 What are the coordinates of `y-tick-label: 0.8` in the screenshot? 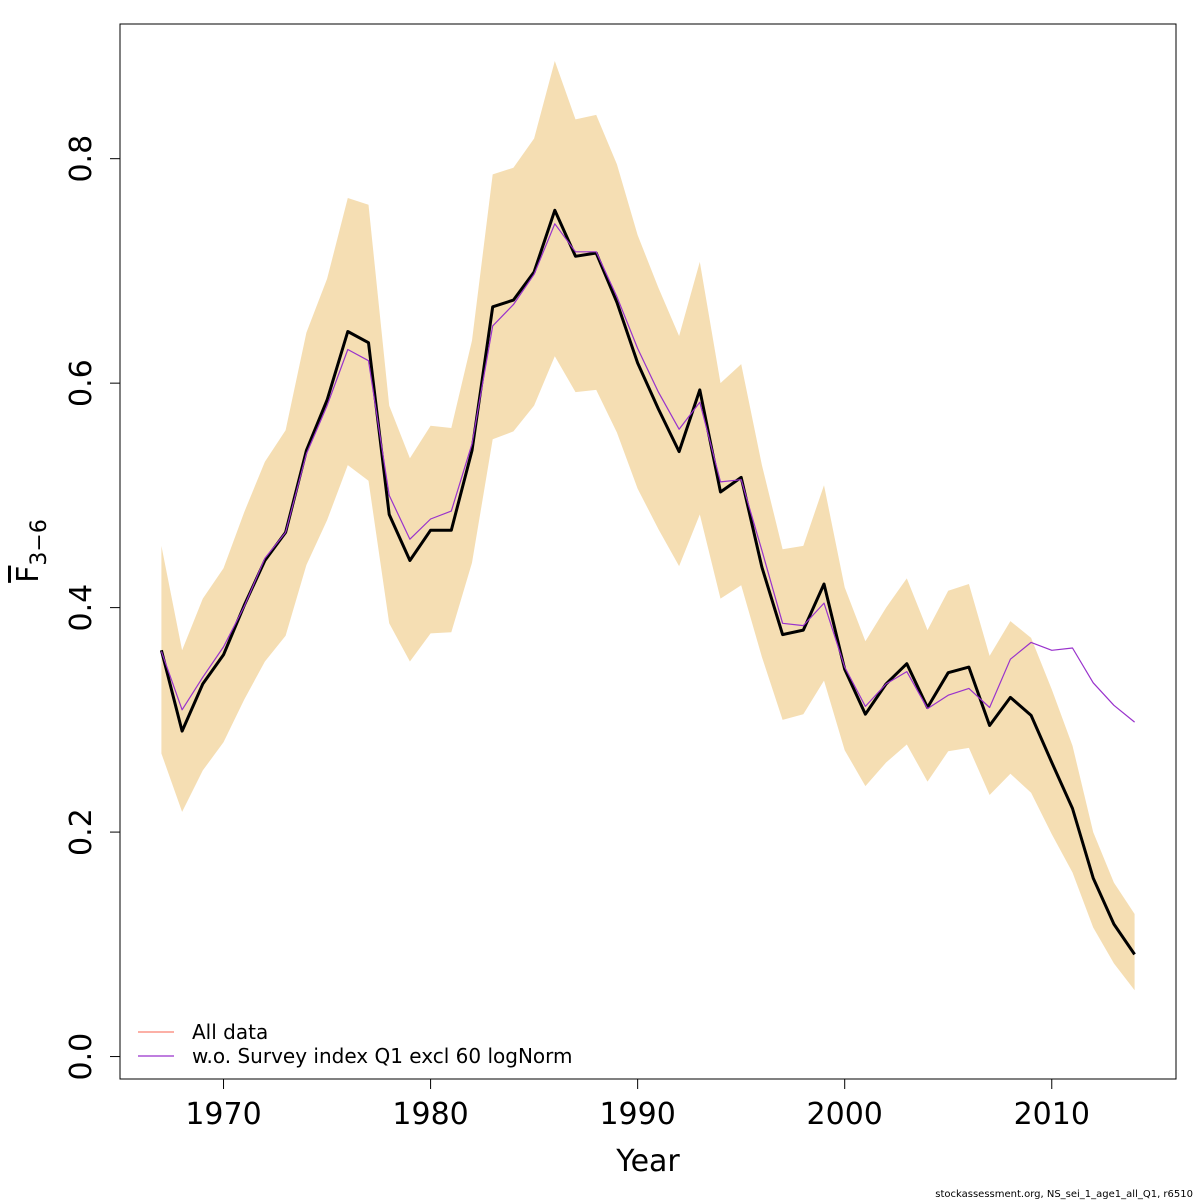 It's located at (81, 159).